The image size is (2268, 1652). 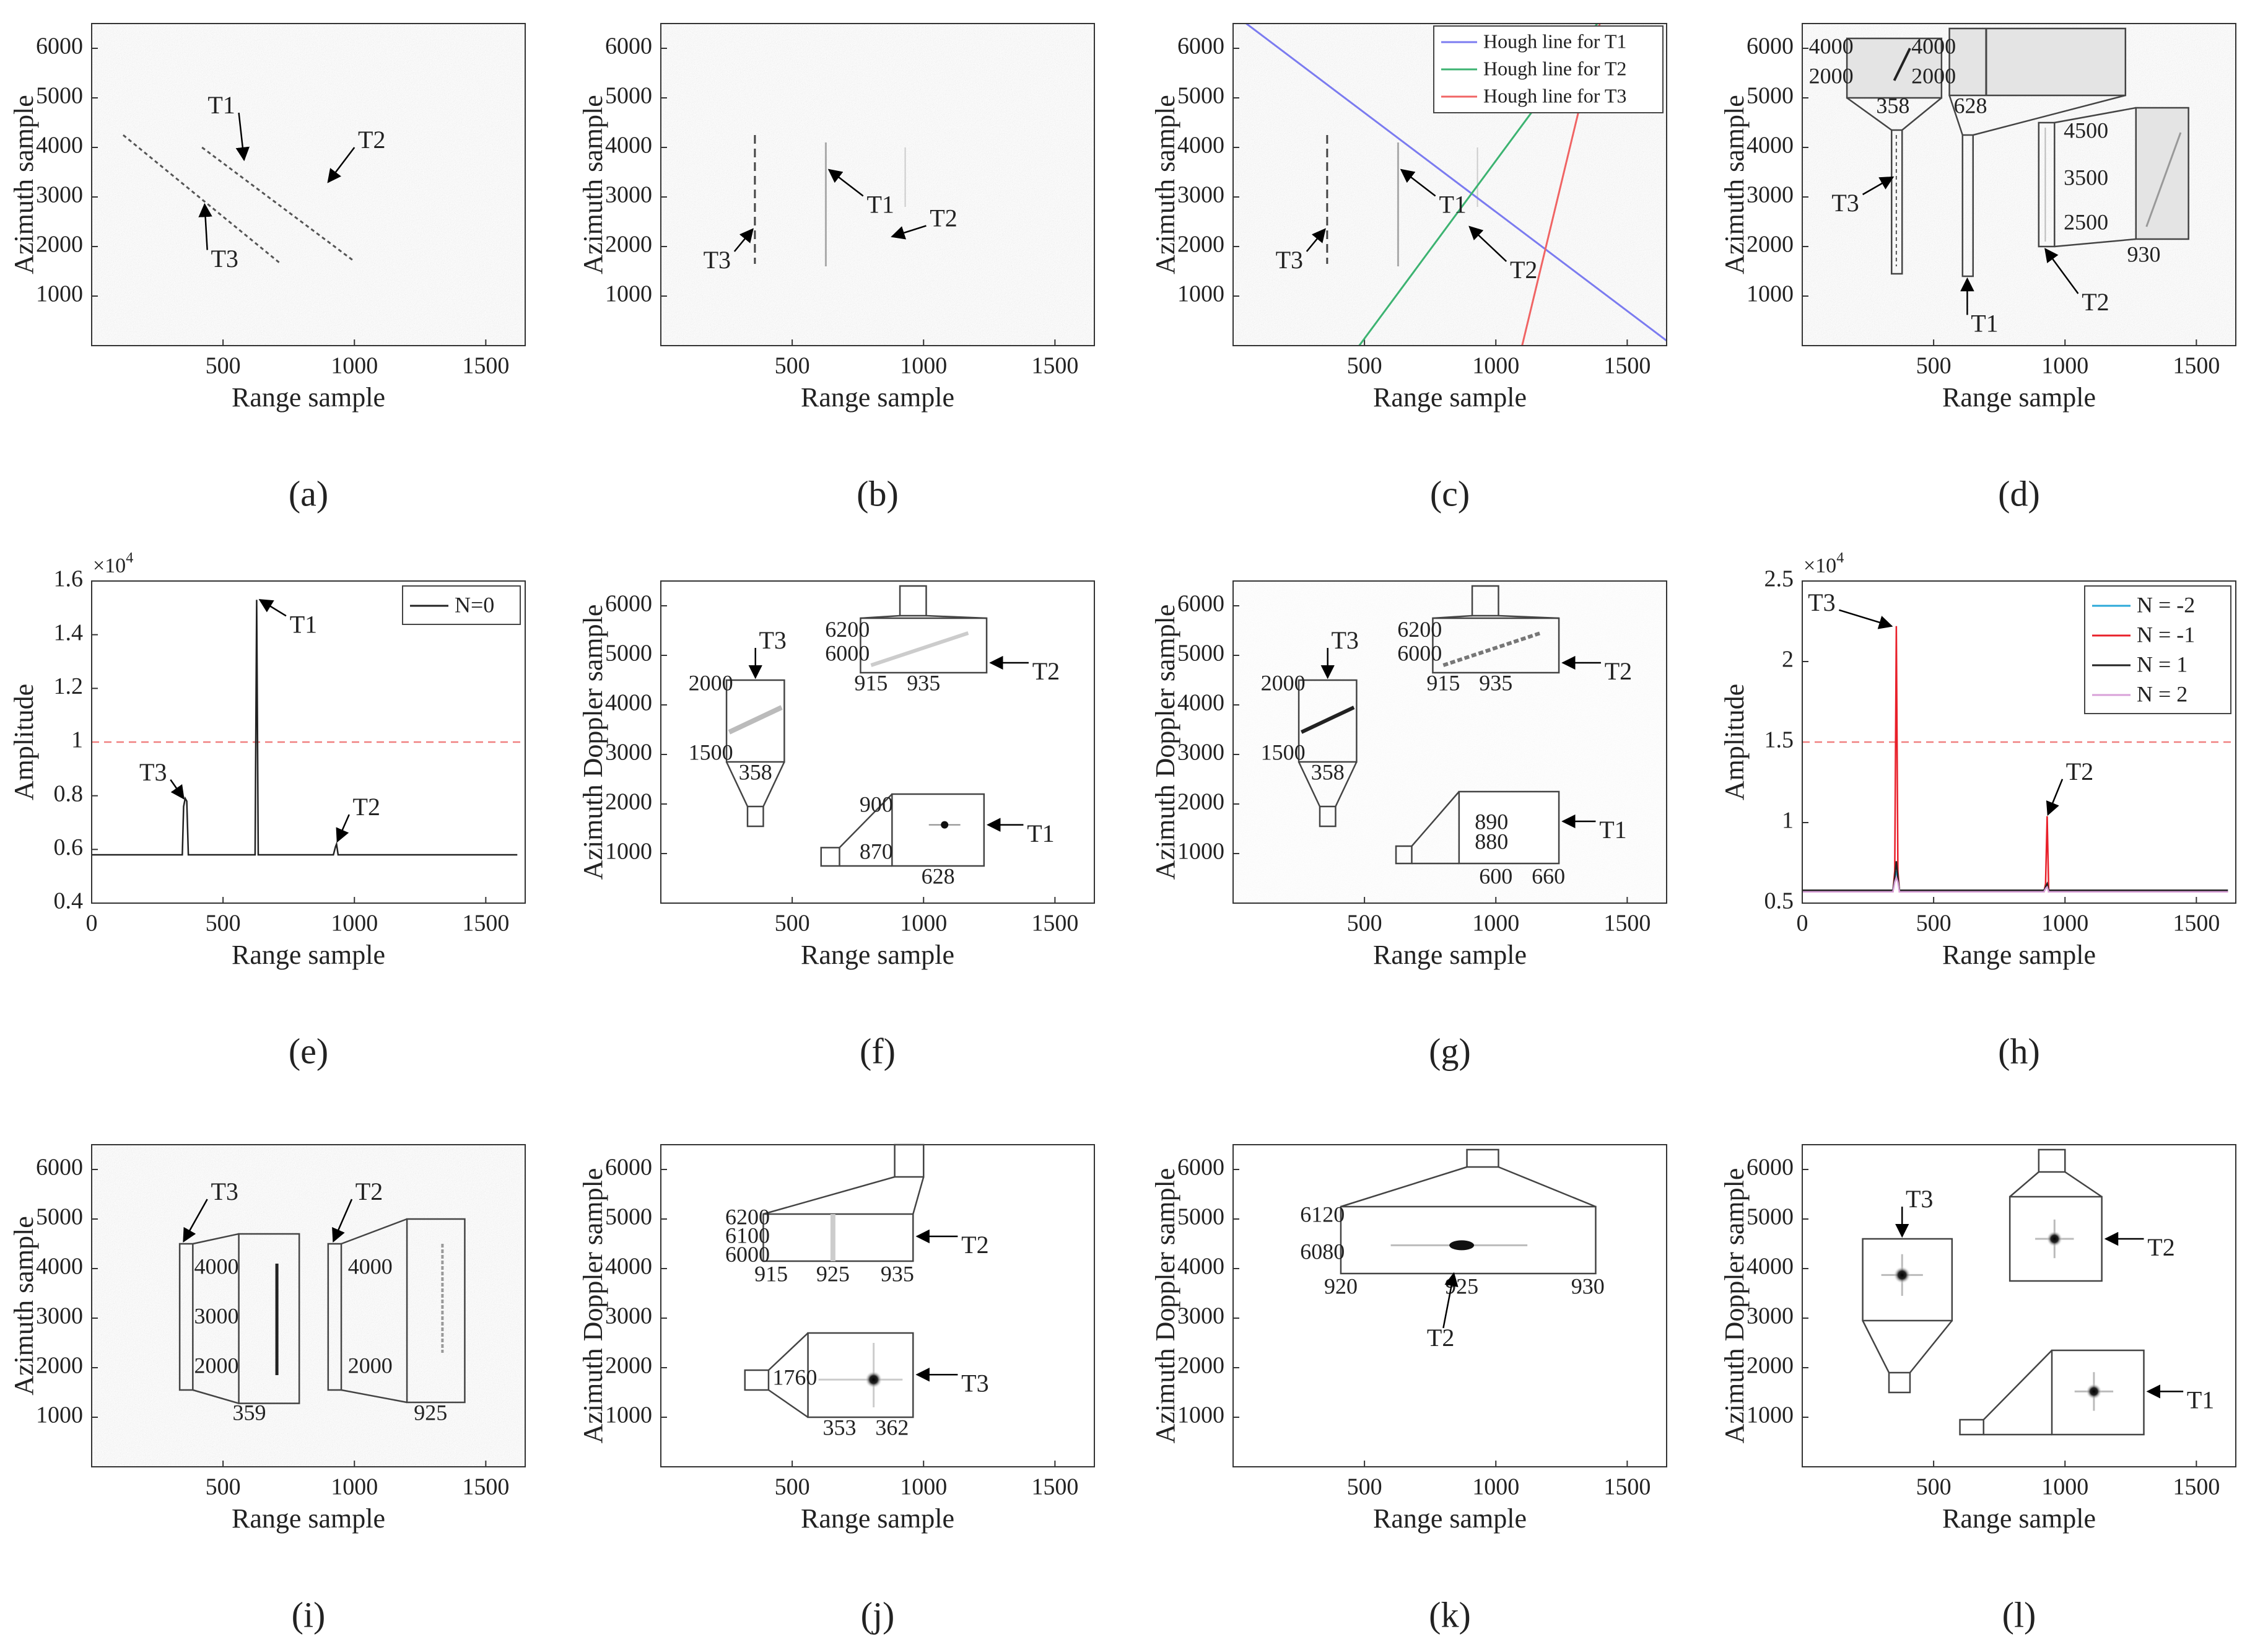 What do you see at coordinates (2162, 693) in the screenshot?
I see `legend-label: N = 2` at bounding box center [2162, 693].